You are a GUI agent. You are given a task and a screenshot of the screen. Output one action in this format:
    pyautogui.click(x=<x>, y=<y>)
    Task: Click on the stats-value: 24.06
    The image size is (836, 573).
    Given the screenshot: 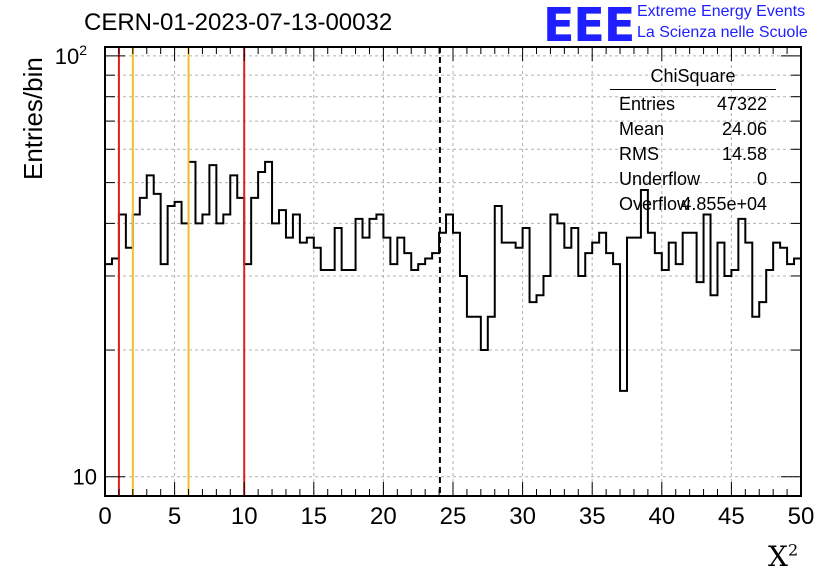 What is the action you would take?
    pyautogui.click(x=744, y=129)
    